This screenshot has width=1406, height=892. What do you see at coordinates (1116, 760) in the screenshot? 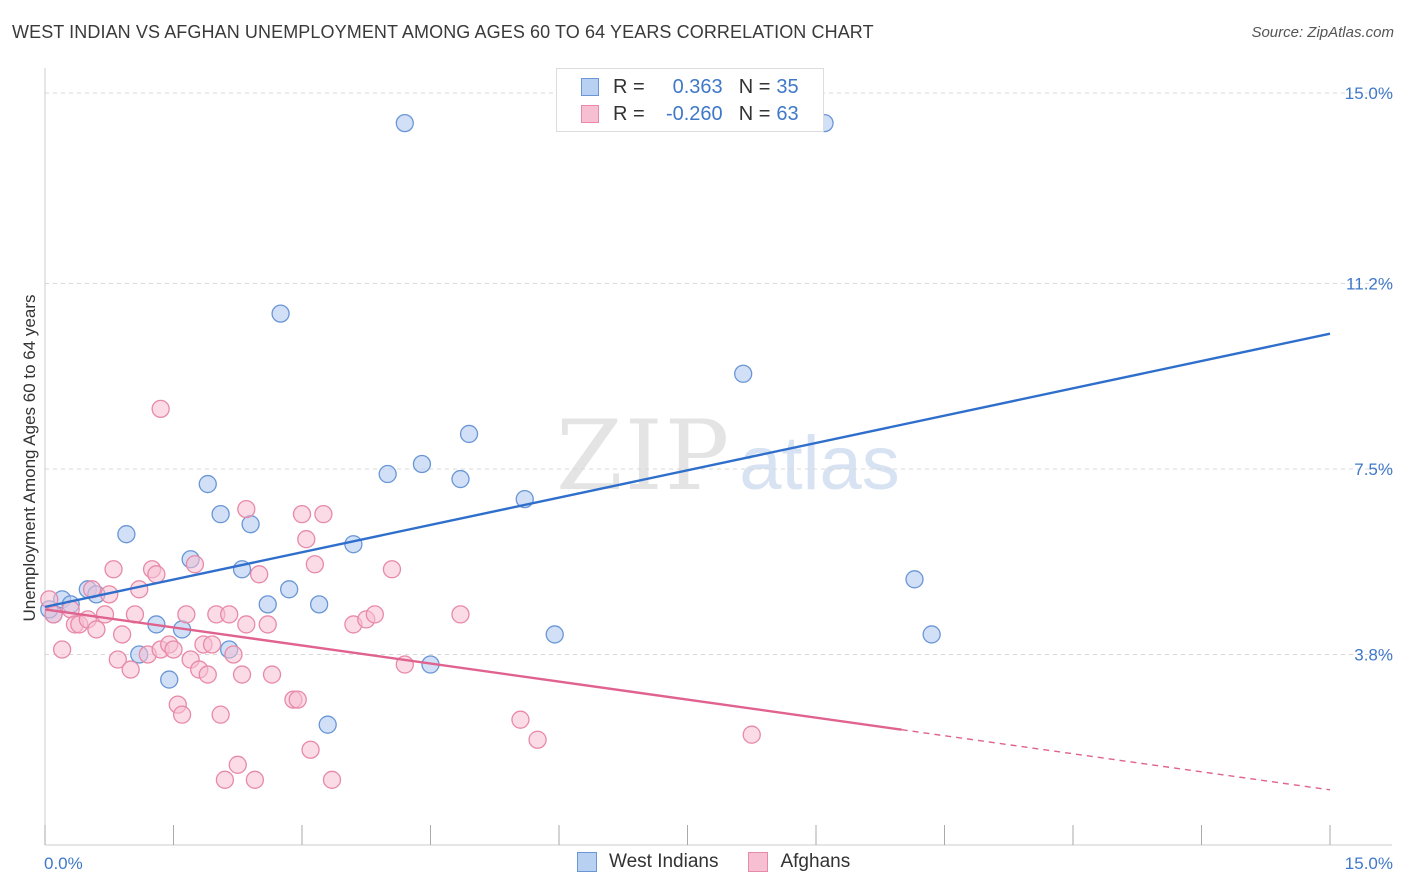
I see `afghans-trend-extension` at bounding box center [1116, 760].